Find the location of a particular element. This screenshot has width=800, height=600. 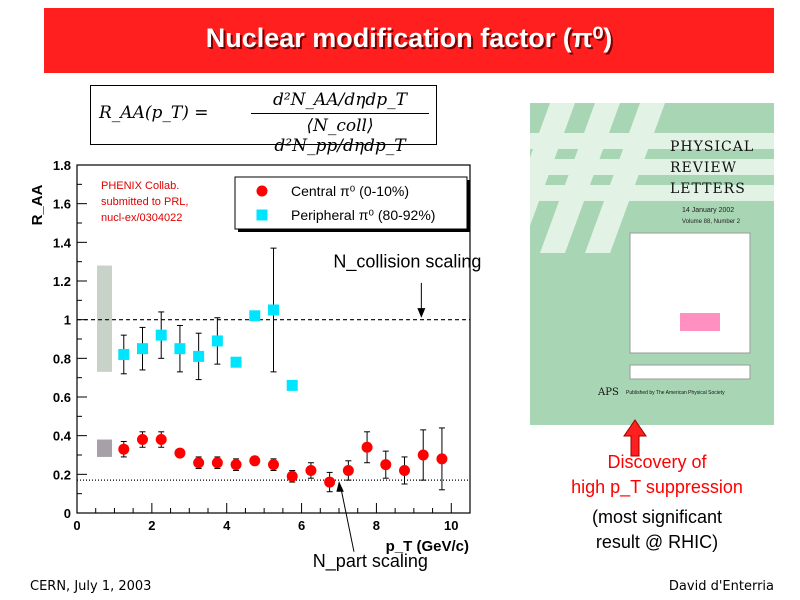

formula-lhs: R_AA(p_T) = is located at coordinates (154, 113).